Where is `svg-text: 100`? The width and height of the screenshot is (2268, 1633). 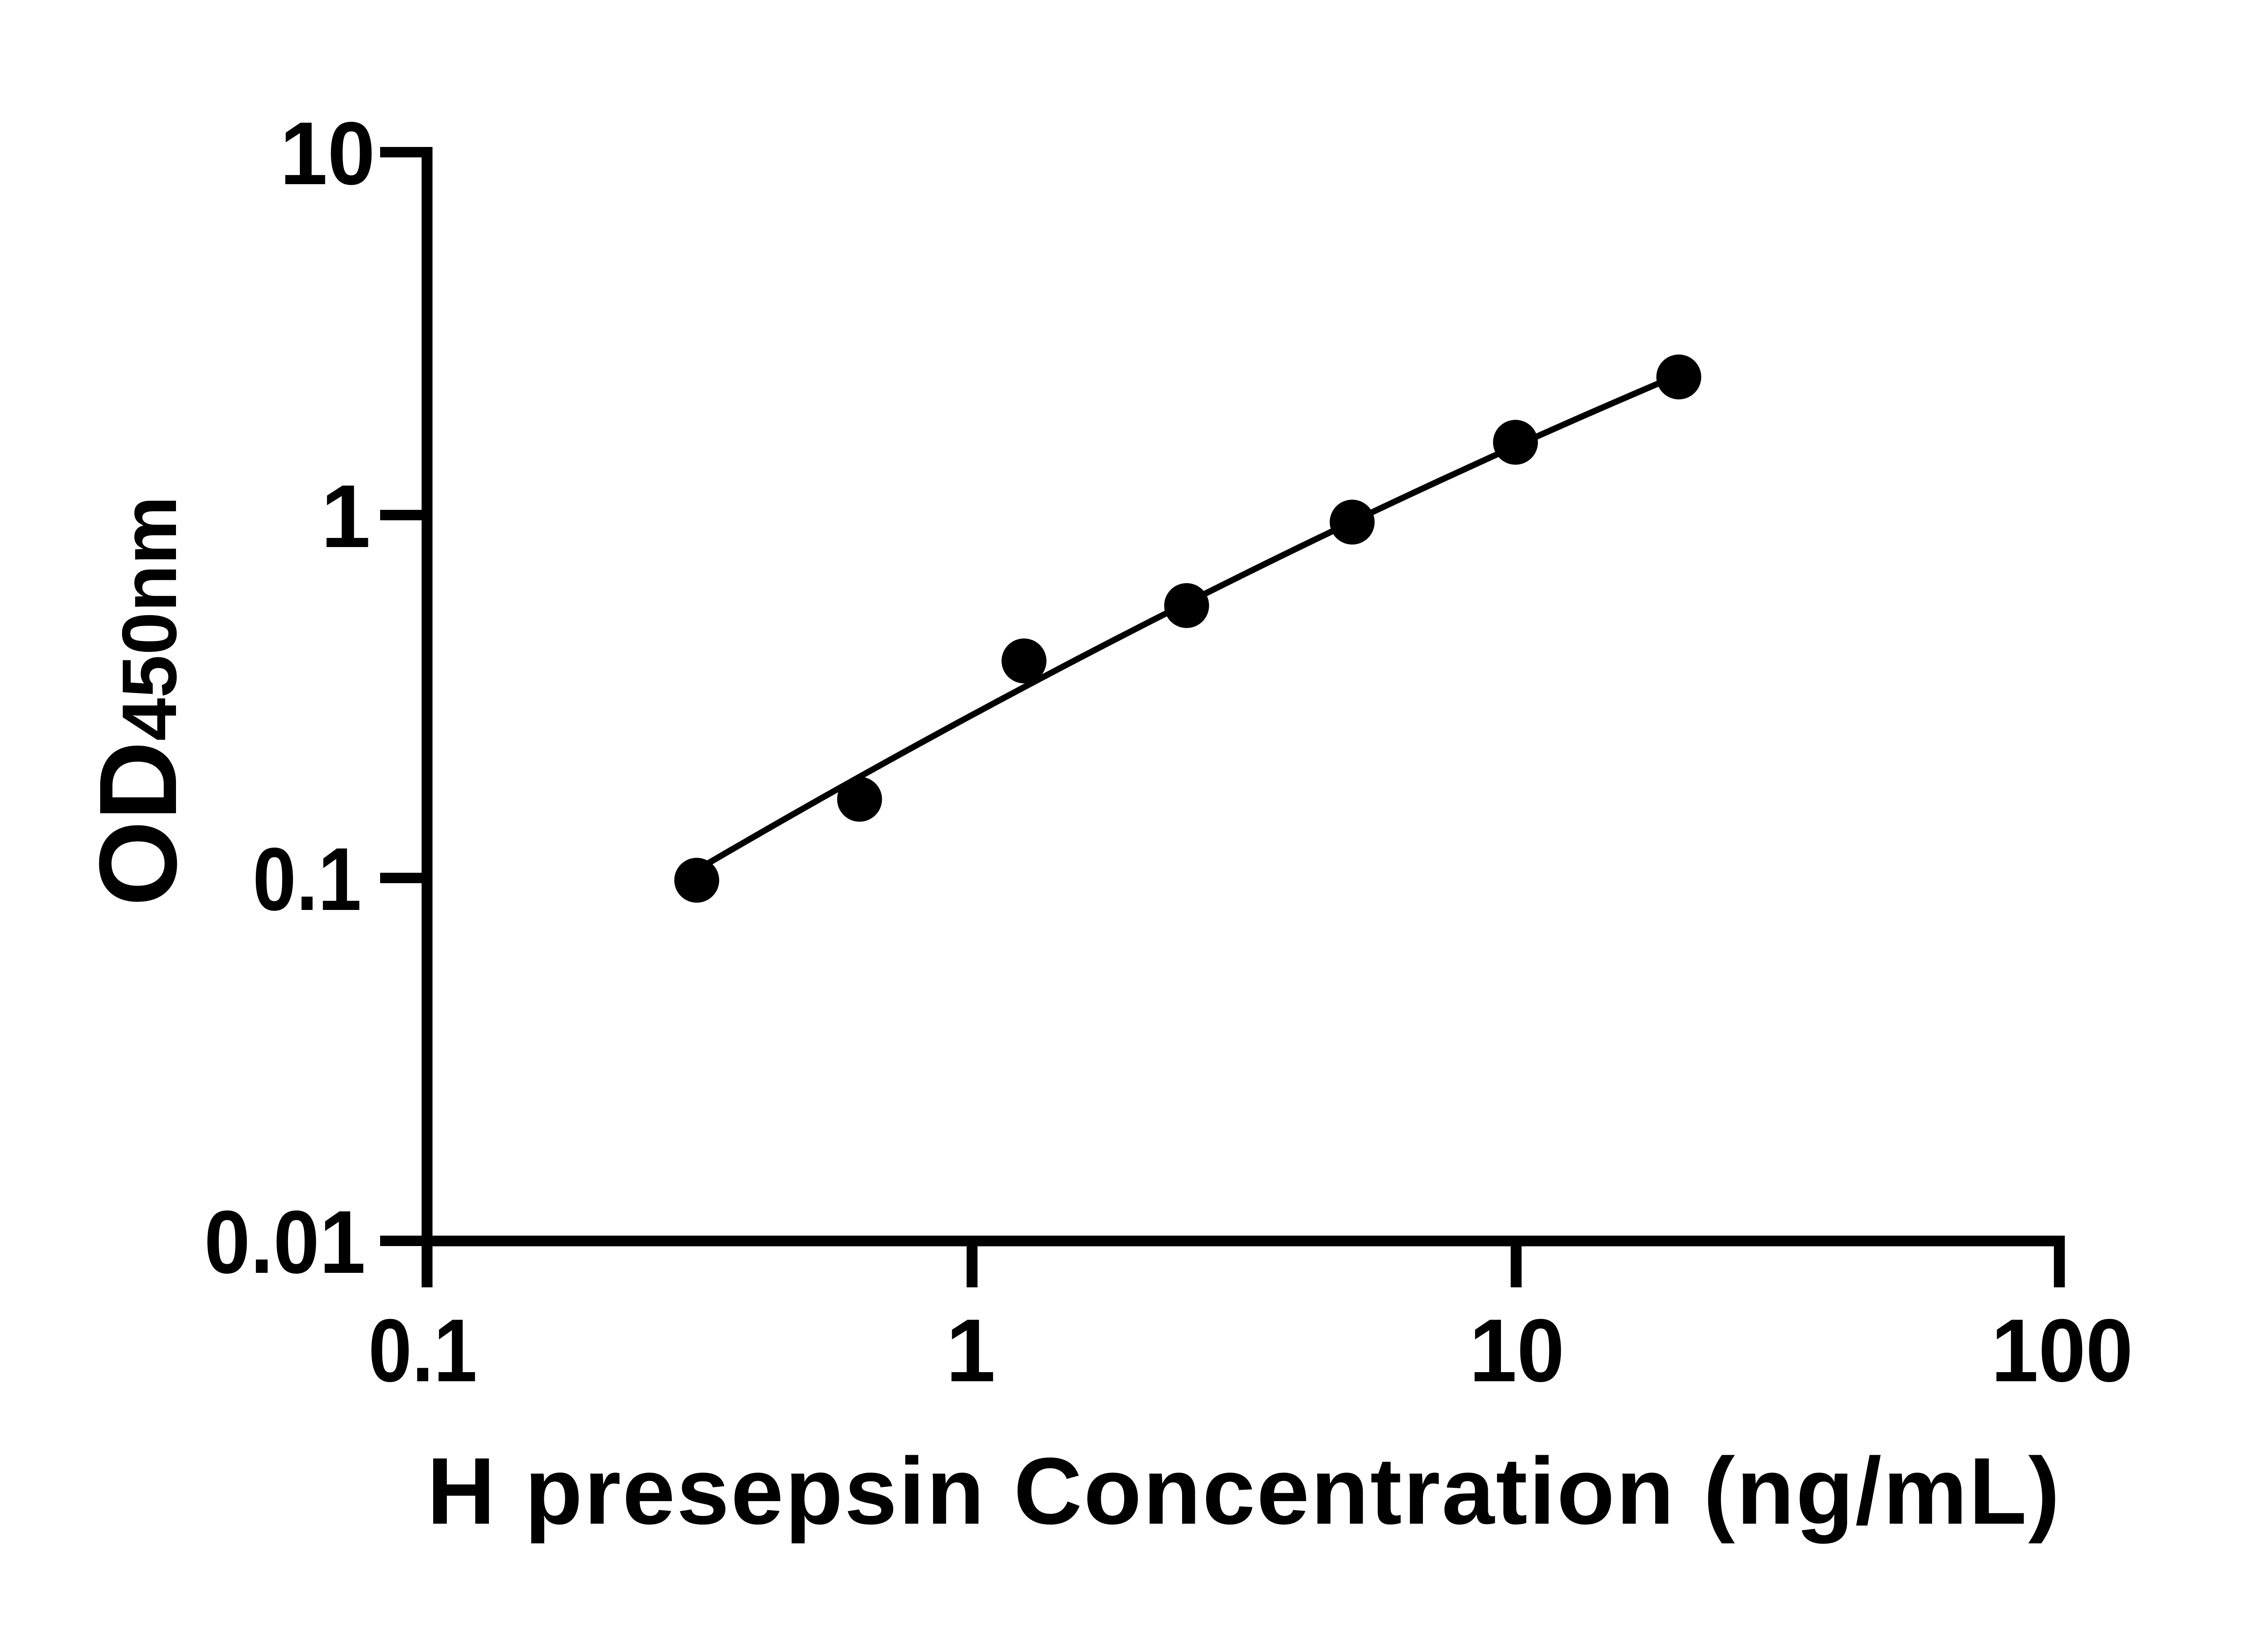 svg-text: 100 is located at coordinates (2062, 1350).